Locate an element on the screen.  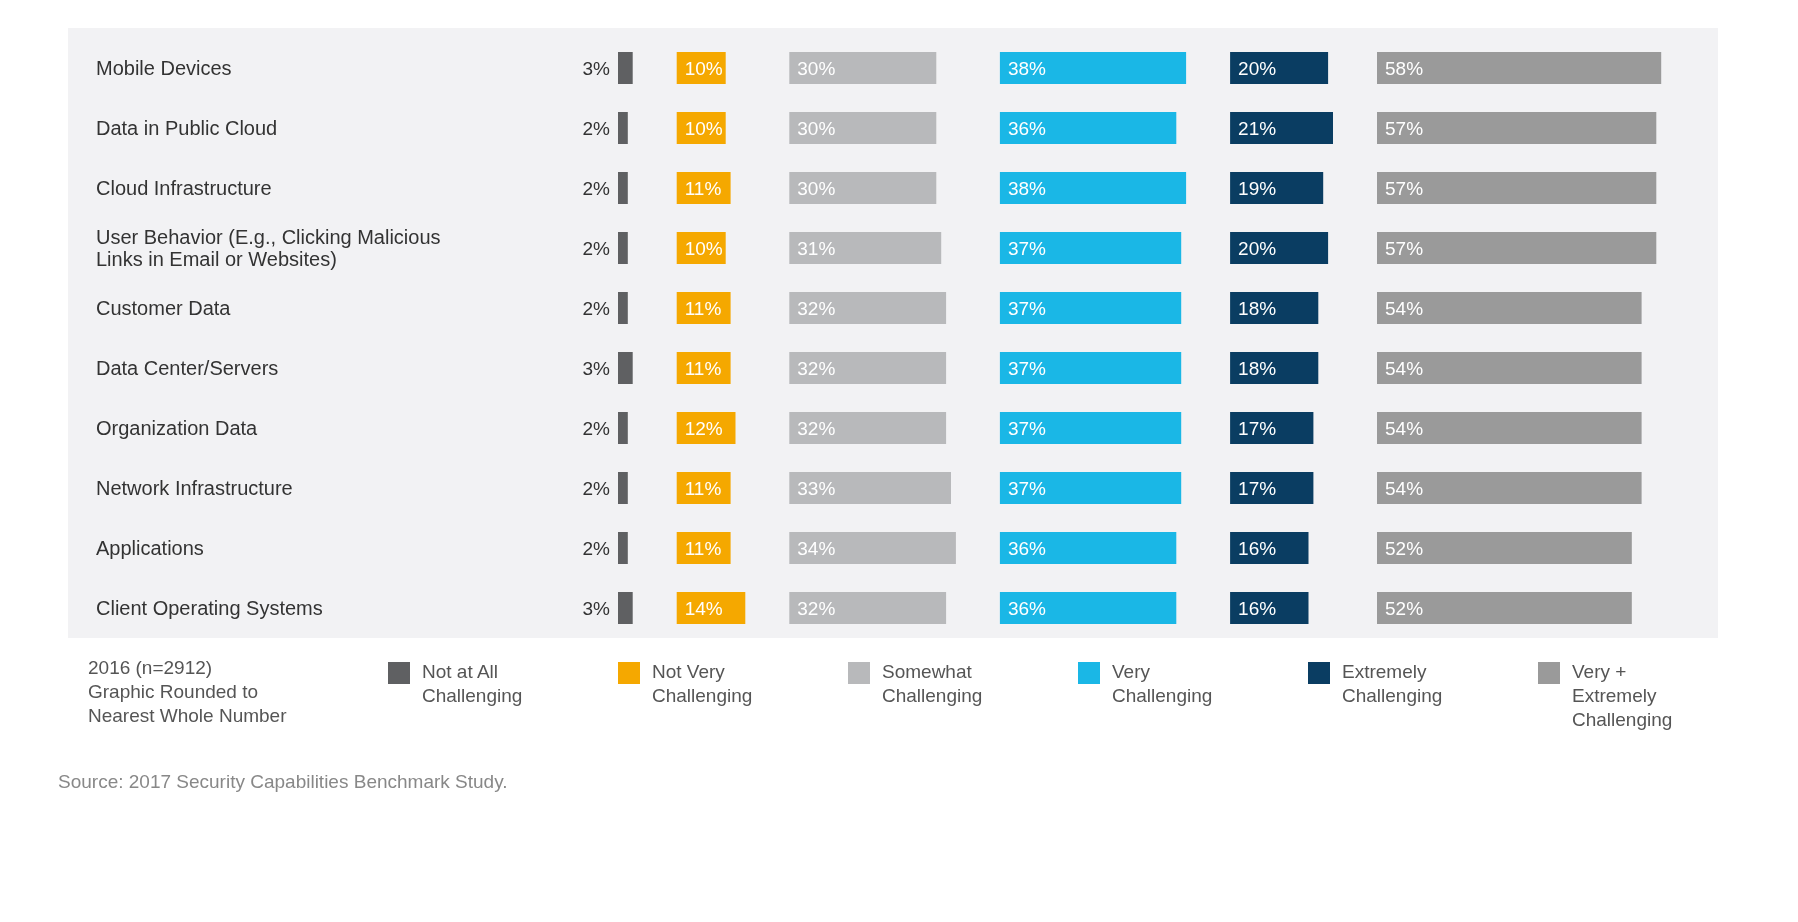
data-label: 31% is located at coordinates (816, 248).